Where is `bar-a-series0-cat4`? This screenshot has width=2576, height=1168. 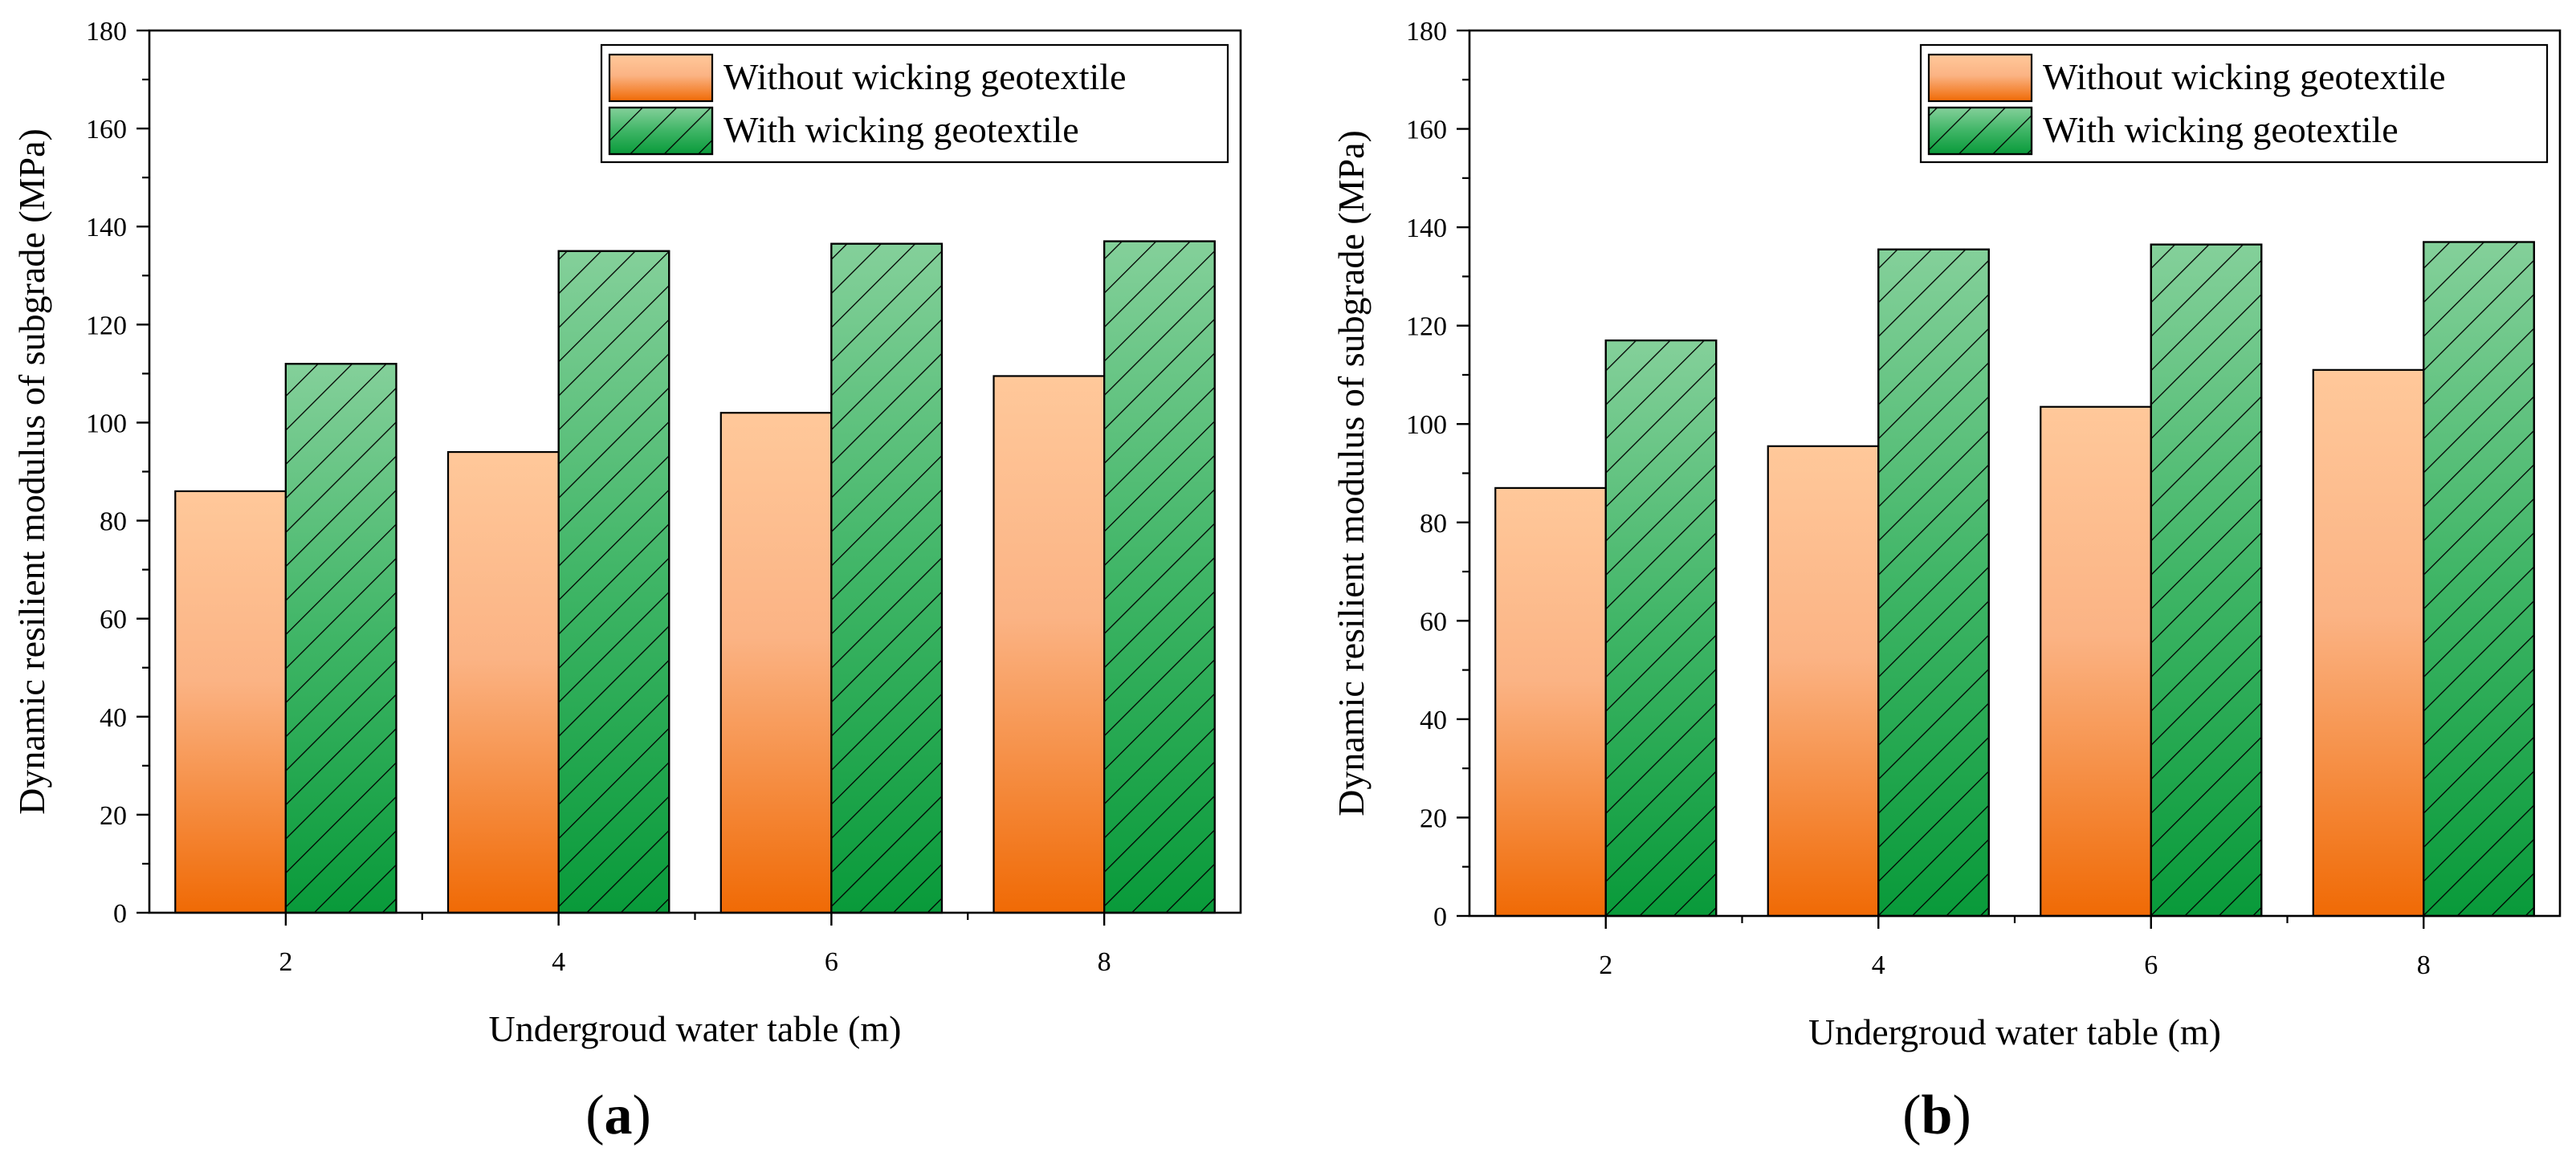
bar-a-series0-cat4 is located at coordinates (503, 682).